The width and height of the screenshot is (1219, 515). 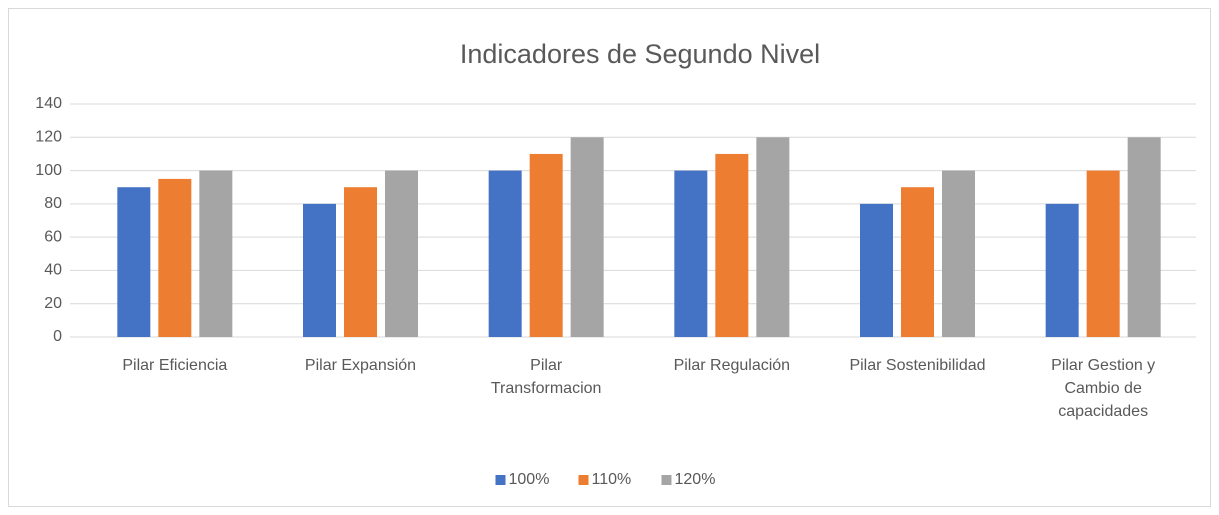 I want to click on chart-title: Indicadores de Segundo Nivel, so click(x=640, y=54).